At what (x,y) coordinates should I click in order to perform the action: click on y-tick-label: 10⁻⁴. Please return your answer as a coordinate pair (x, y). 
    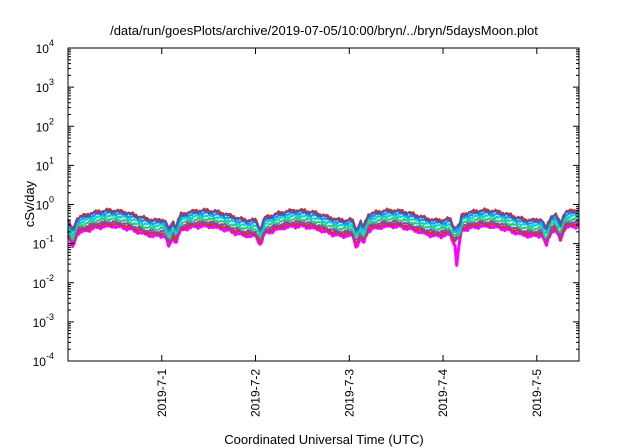
    Looking at the image, I should click on (43, 360).